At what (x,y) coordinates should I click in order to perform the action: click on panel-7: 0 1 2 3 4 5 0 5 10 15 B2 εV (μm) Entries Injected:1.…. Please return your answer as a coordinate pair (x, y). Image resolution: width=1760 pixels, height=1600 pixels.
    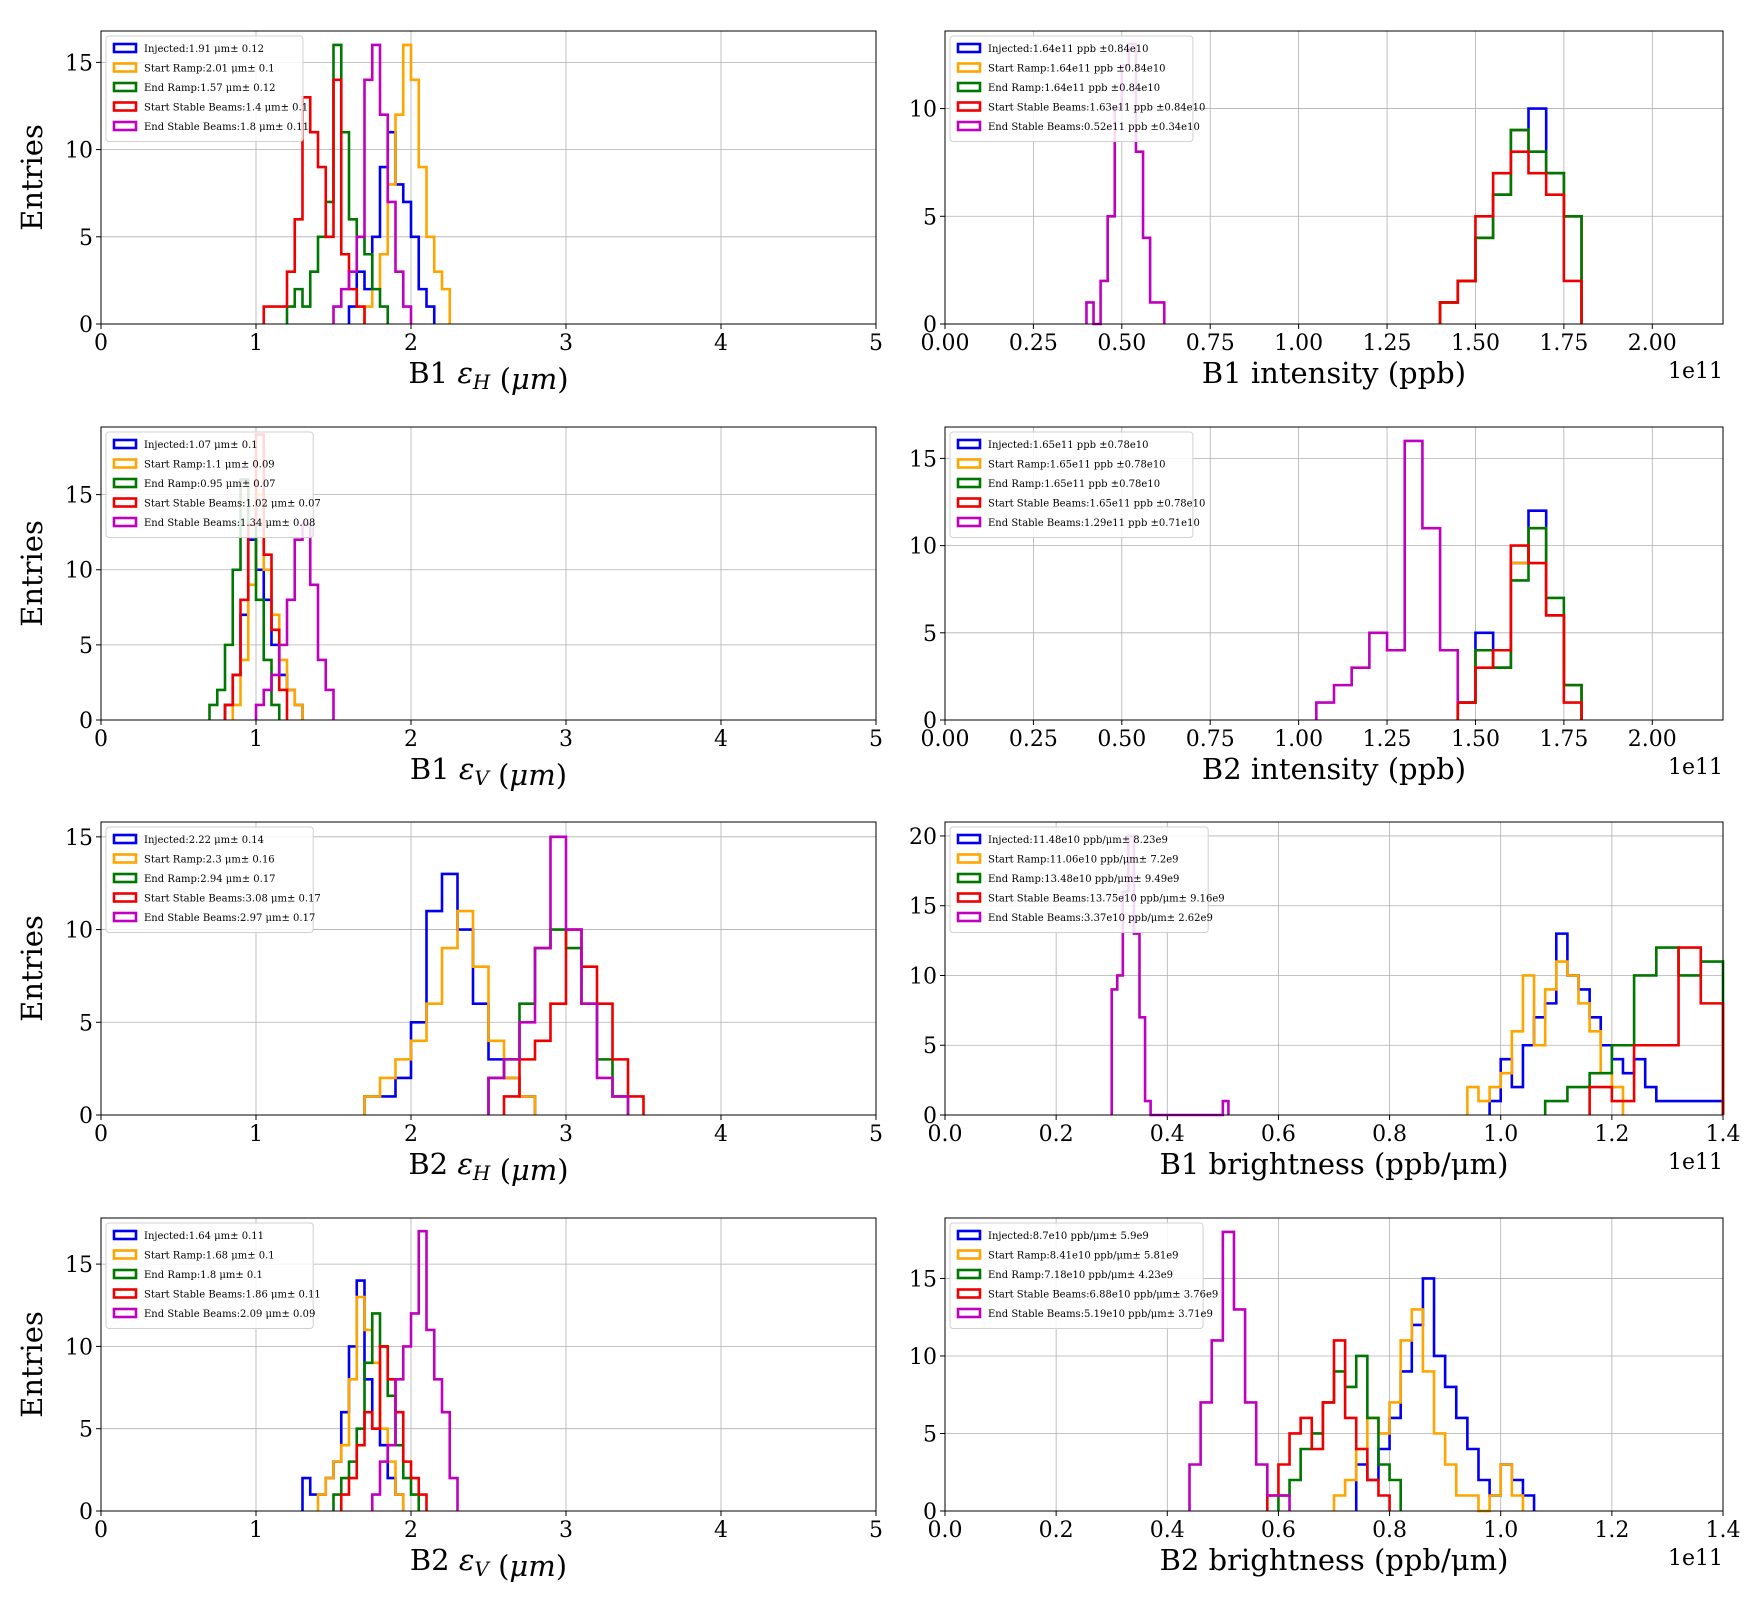
    Looking at the image, I should click on (449, 1400).